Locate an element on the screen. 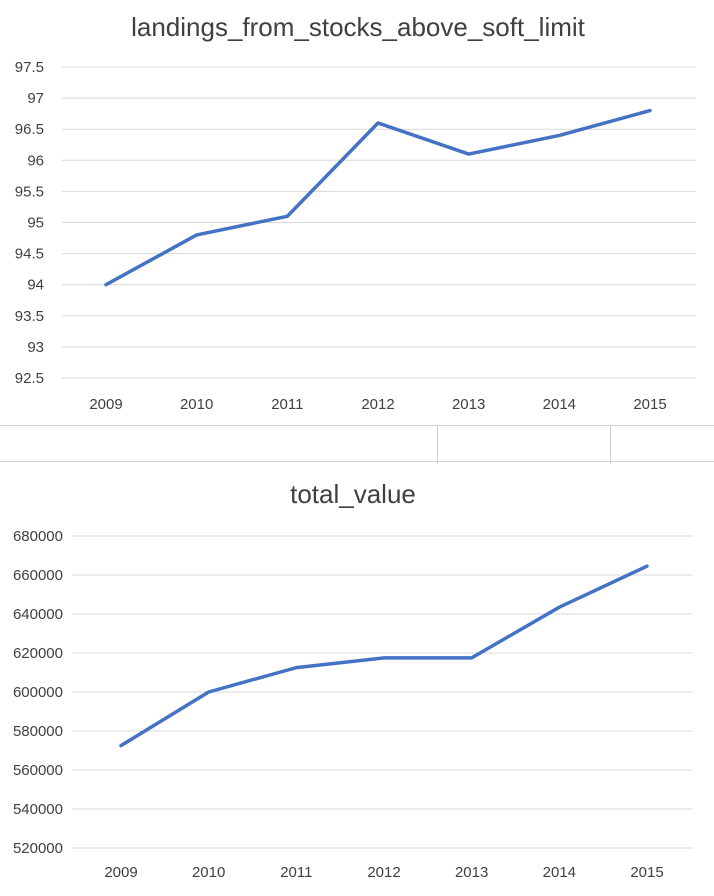 The image size is (714, 896). y-tick-label: 580000 is located at coordinates (38, 731).